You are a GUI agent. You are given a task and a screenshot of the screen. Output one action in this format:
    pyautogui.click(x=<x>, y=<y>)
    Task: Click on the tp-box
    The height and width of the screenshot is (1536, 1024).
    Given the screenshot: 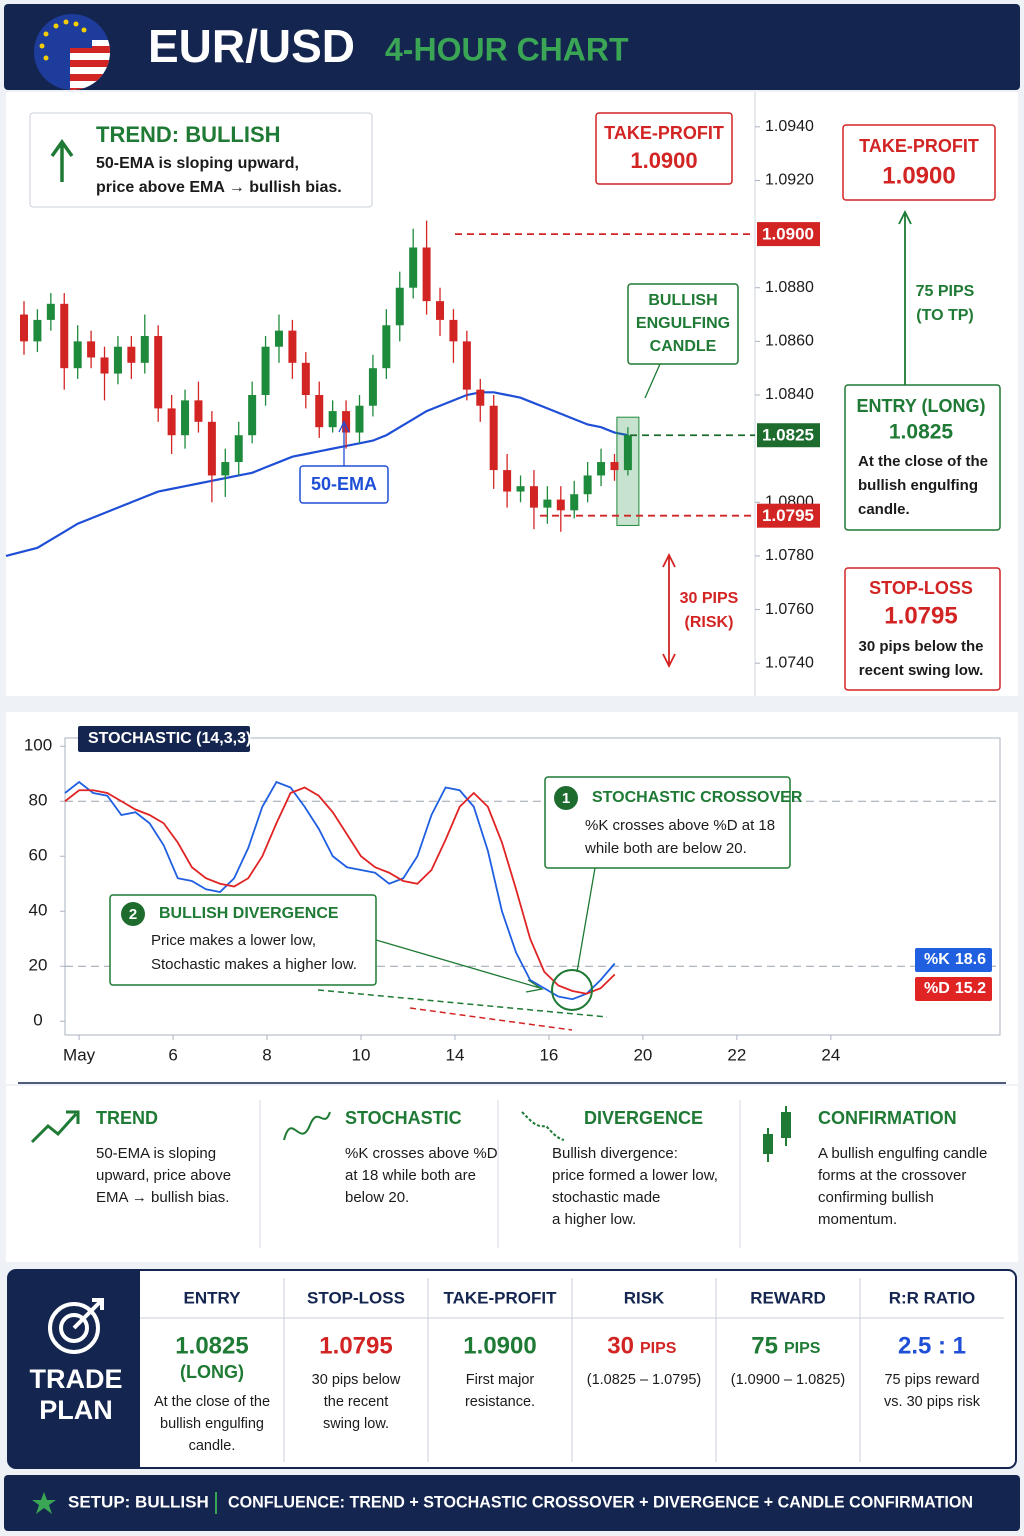 What is the action you would take?
    pyautogui.click(x=919, y=162)
    